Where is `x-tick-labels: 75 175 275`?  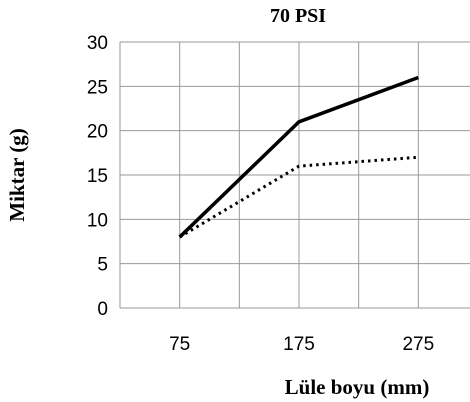
x-tick-labels: 75 175 275 is located at coordinates (301, 344).